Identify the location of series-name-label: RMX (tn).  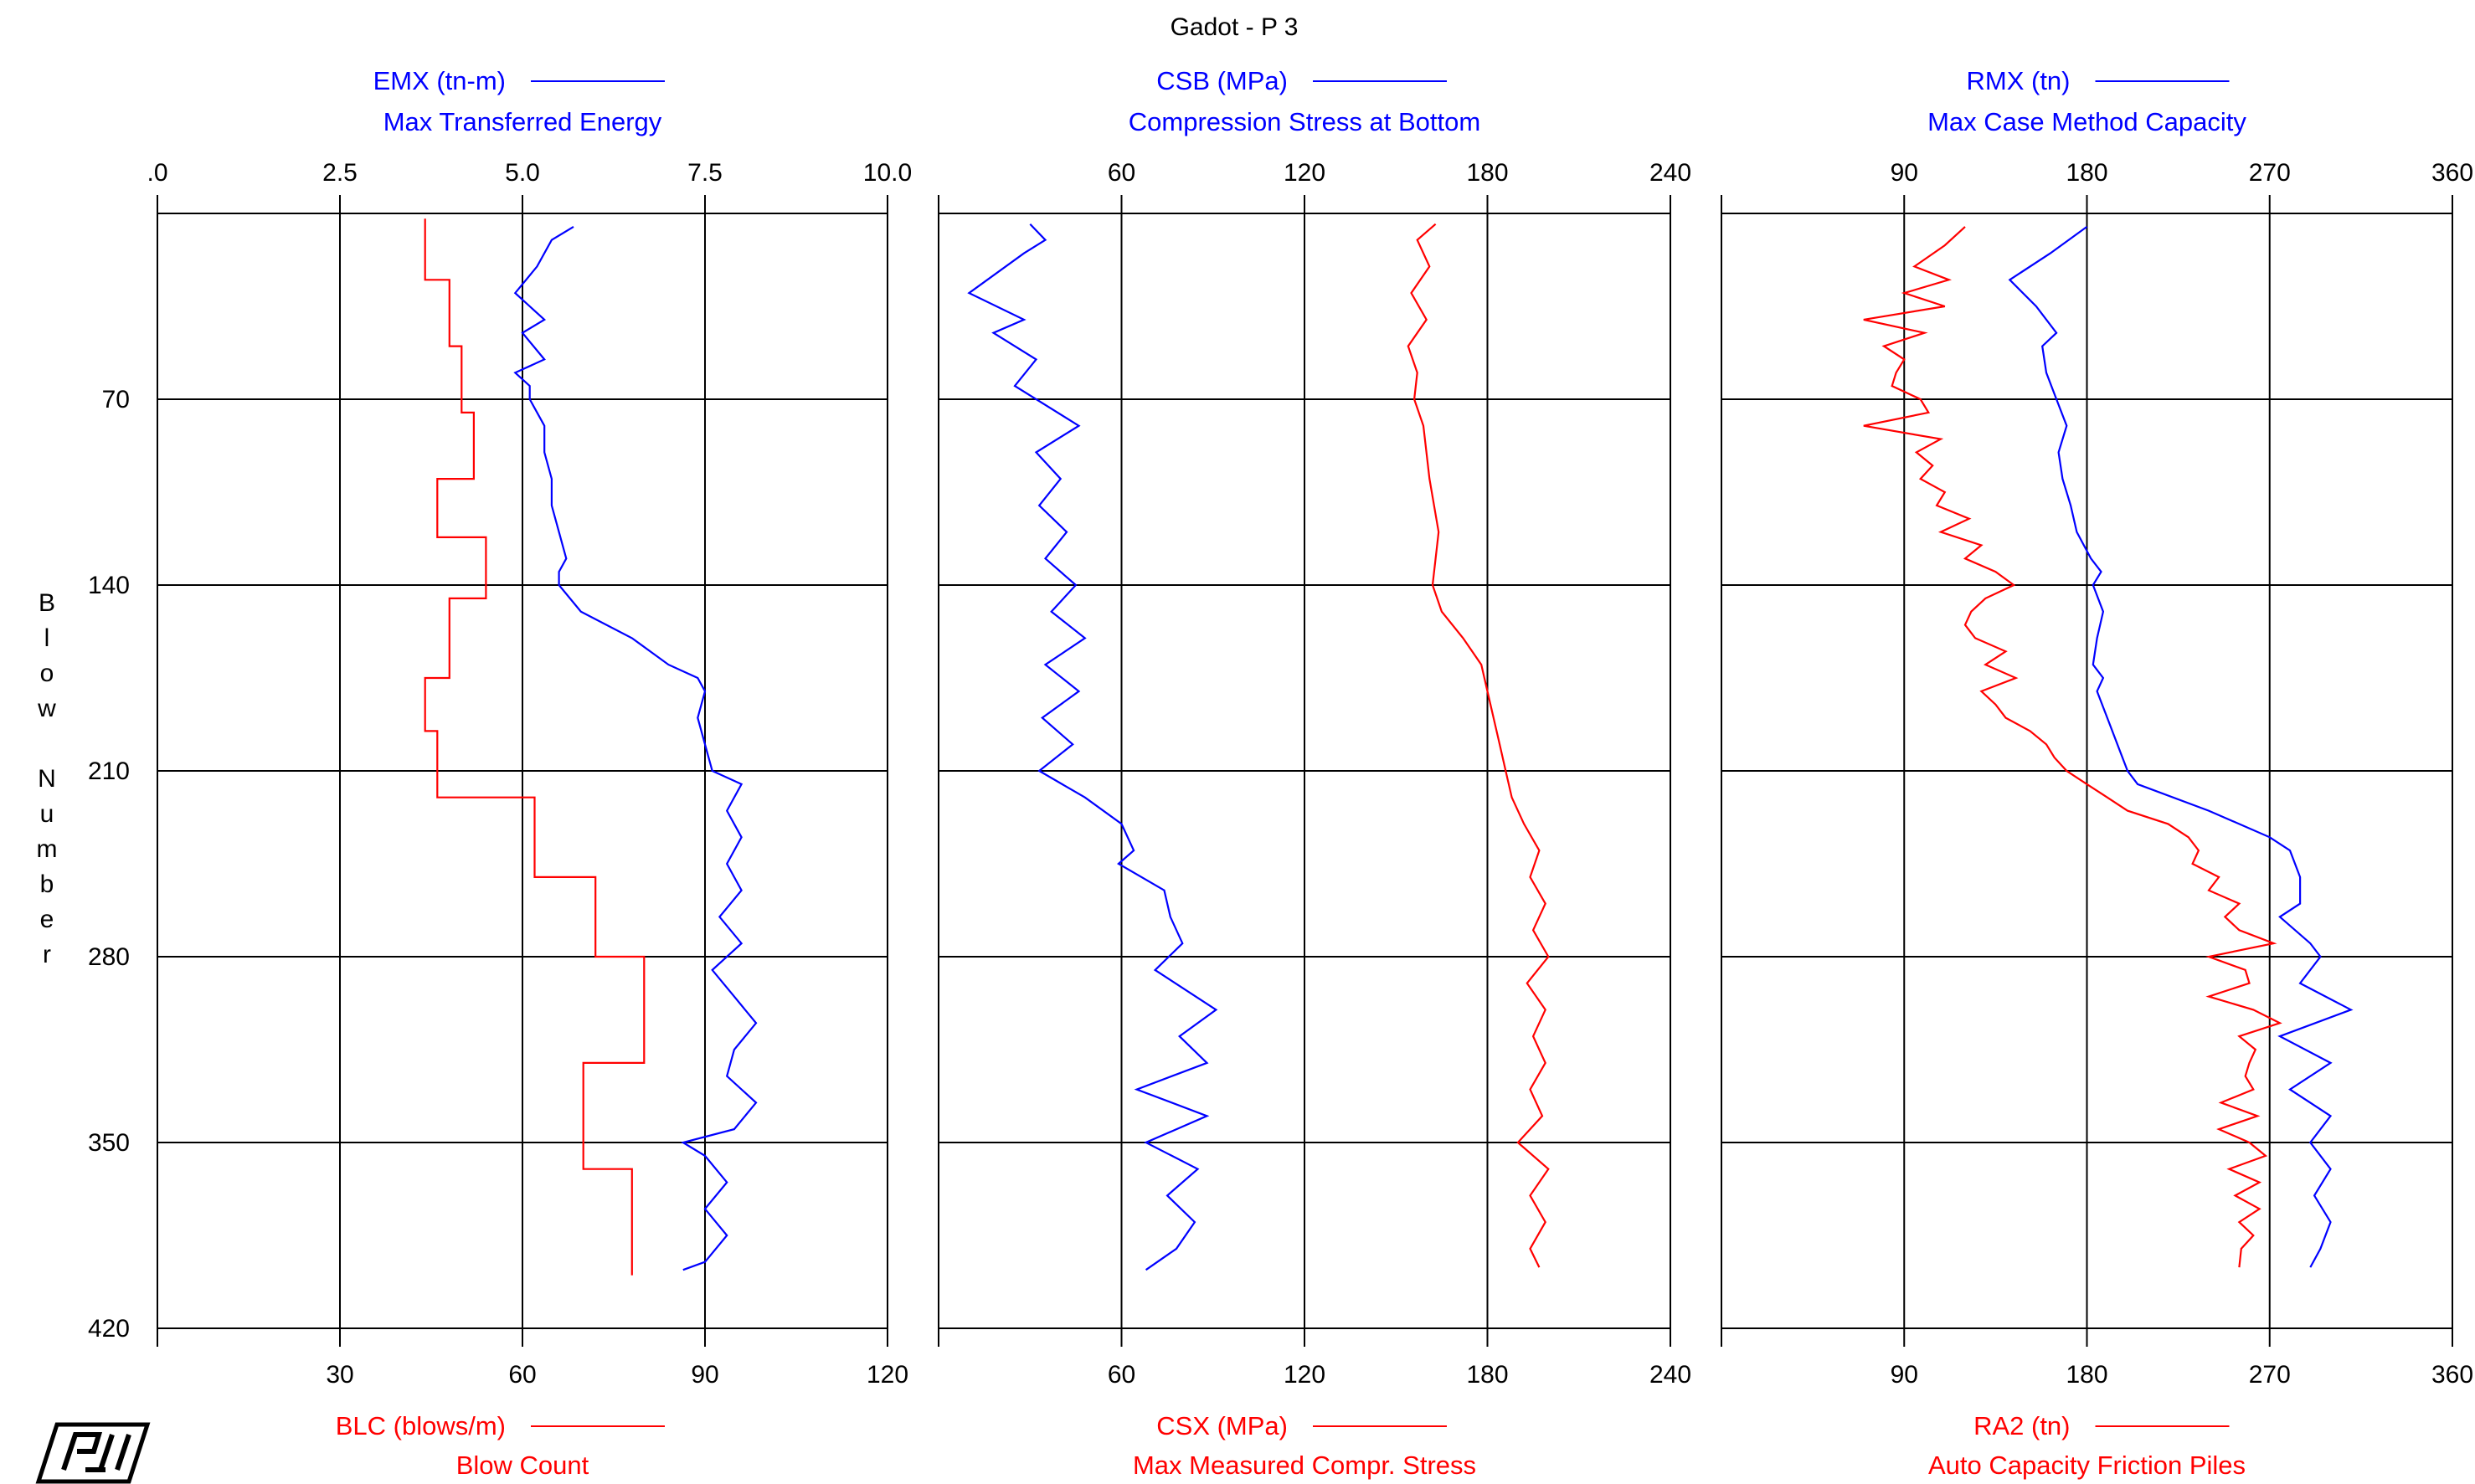
(2019, 80).